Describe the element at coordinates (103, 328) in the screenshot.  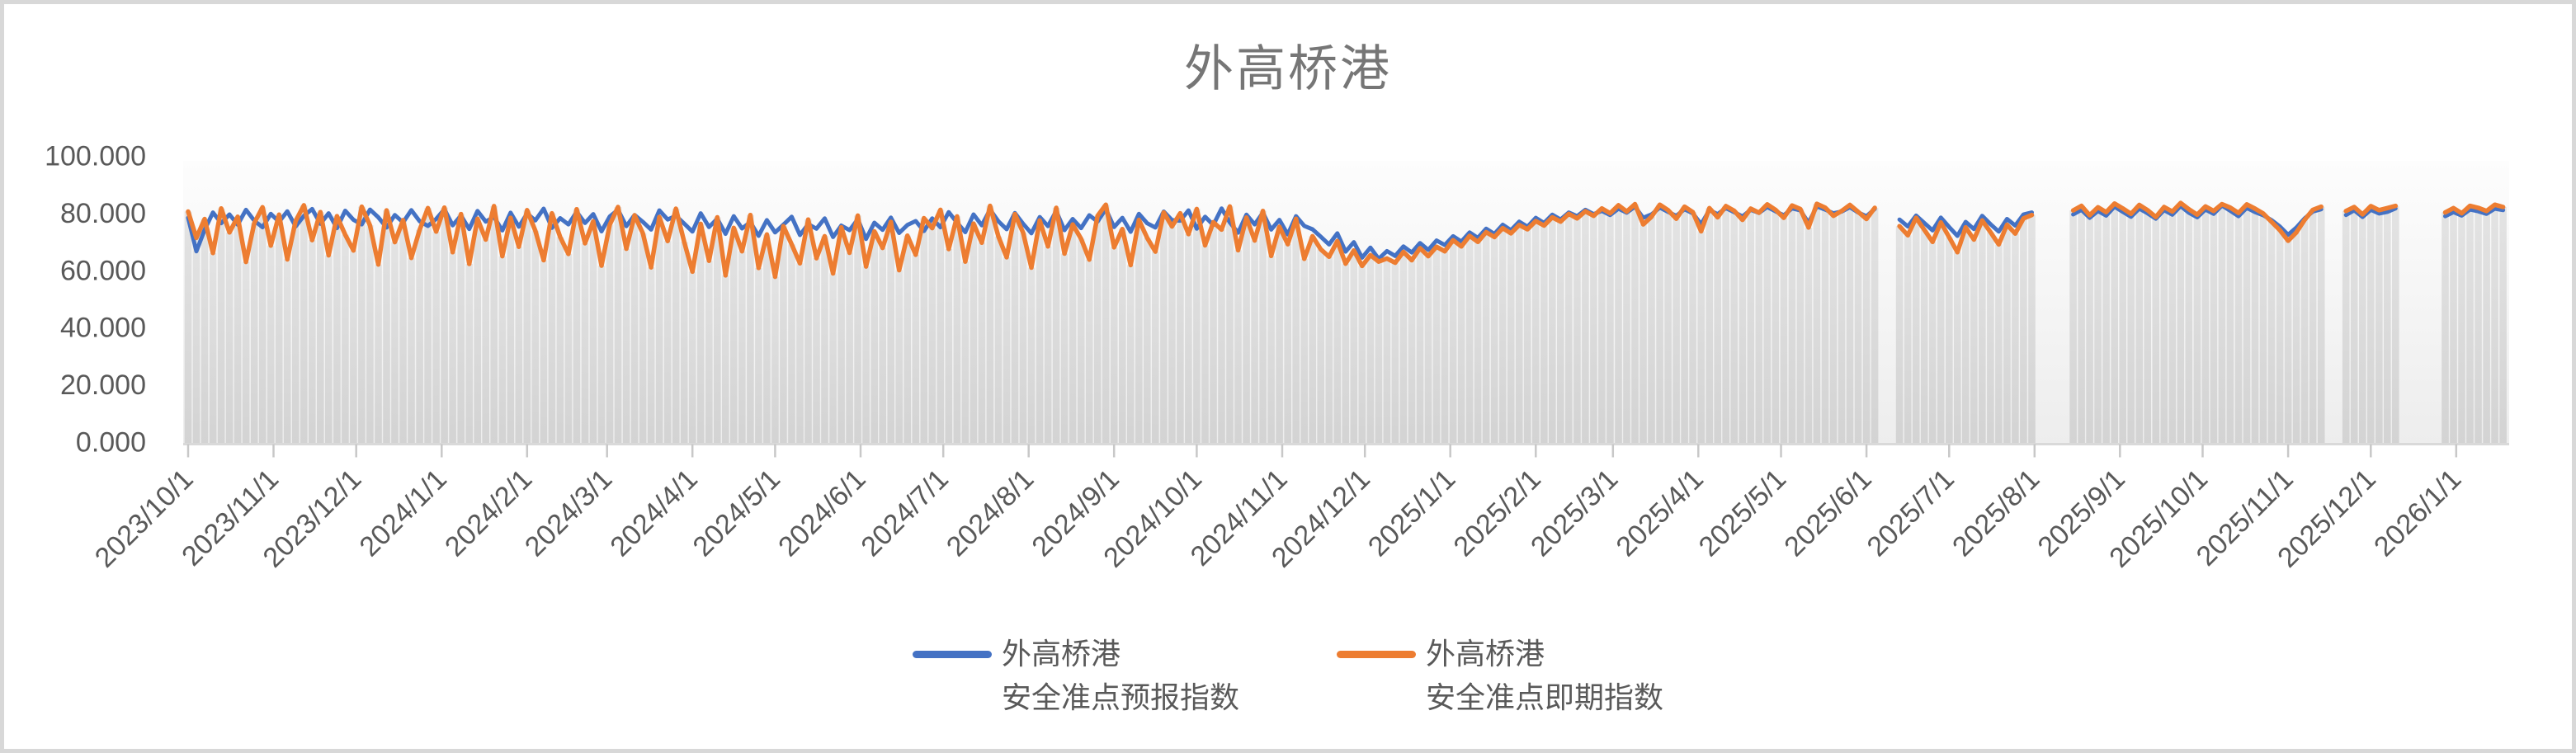
I see `svg-text: 40.000` at that location.